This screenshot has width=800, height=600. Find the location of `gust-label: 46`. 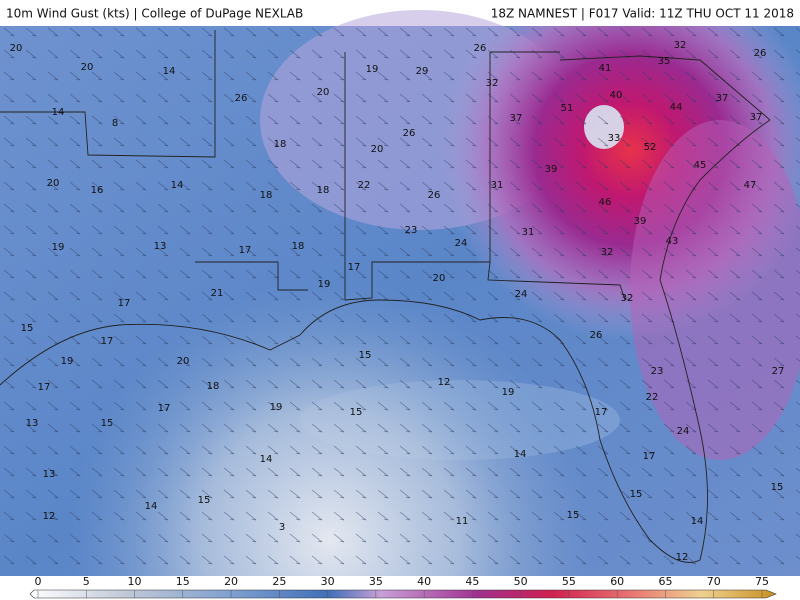

gust-label: 46 is located at coordinates (605, 202).